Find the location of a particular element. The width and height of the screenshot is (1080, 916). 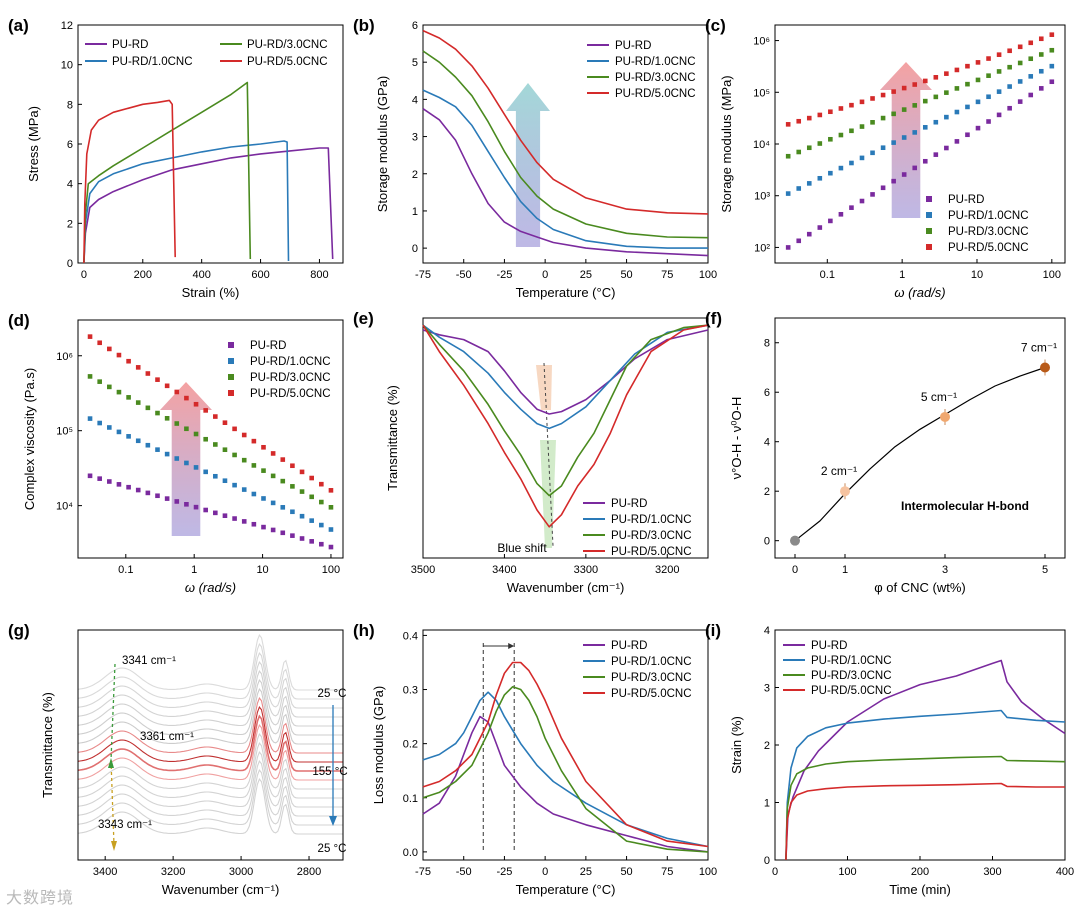

y-axis-label: ν°O-H - ν⁰O-H is located at coordinates (736, 438).